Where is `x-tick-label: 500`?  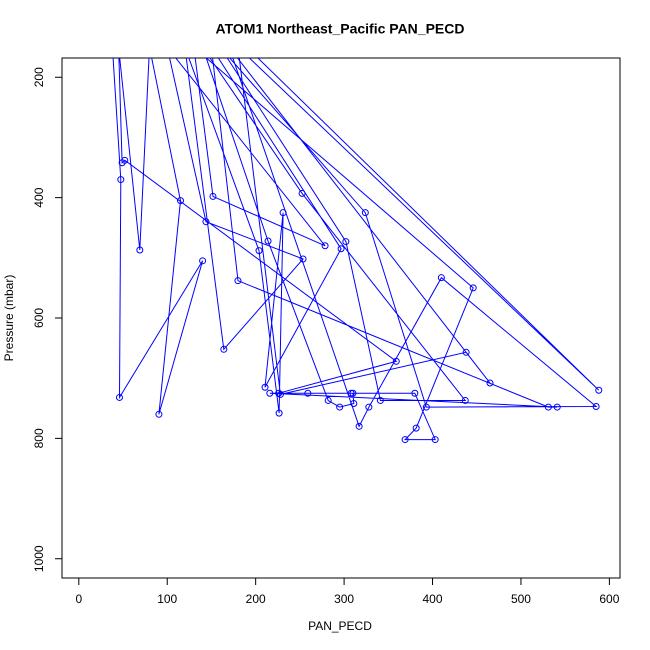
x-tick-label: 500 is located at coordinates (521, 599).